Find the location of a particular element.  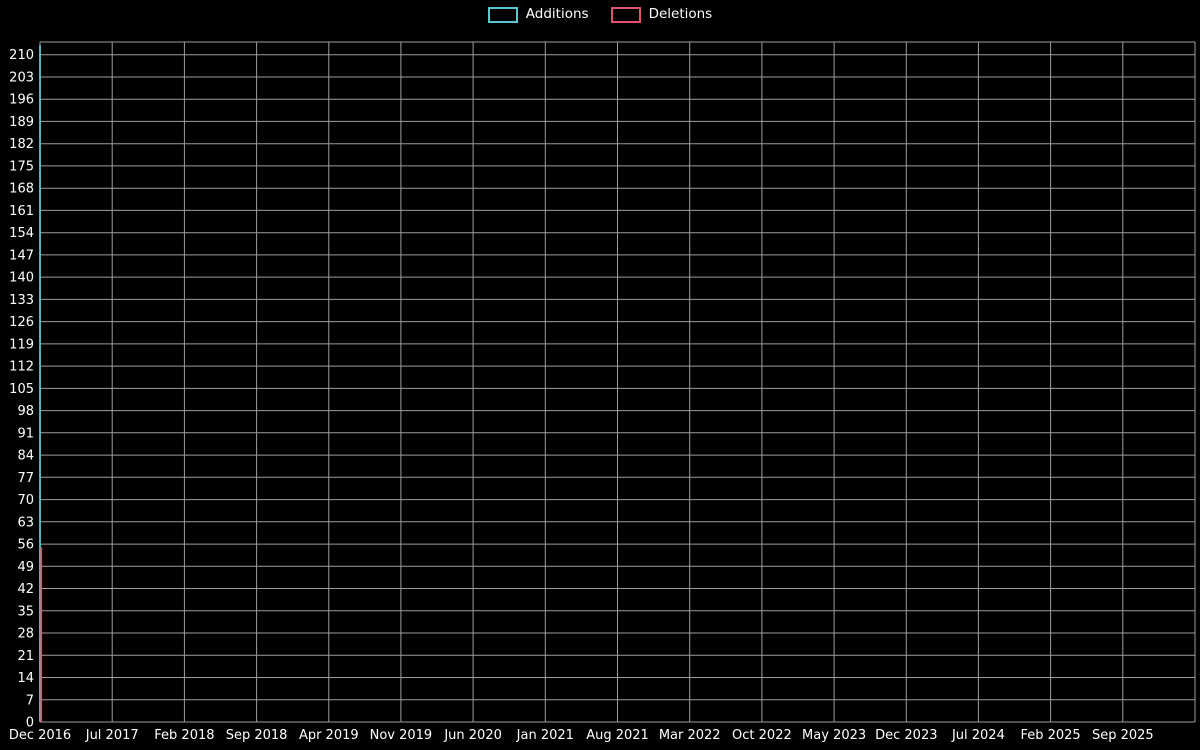

svg-text: Feb 2025 is located at coordinates (1050, 735).